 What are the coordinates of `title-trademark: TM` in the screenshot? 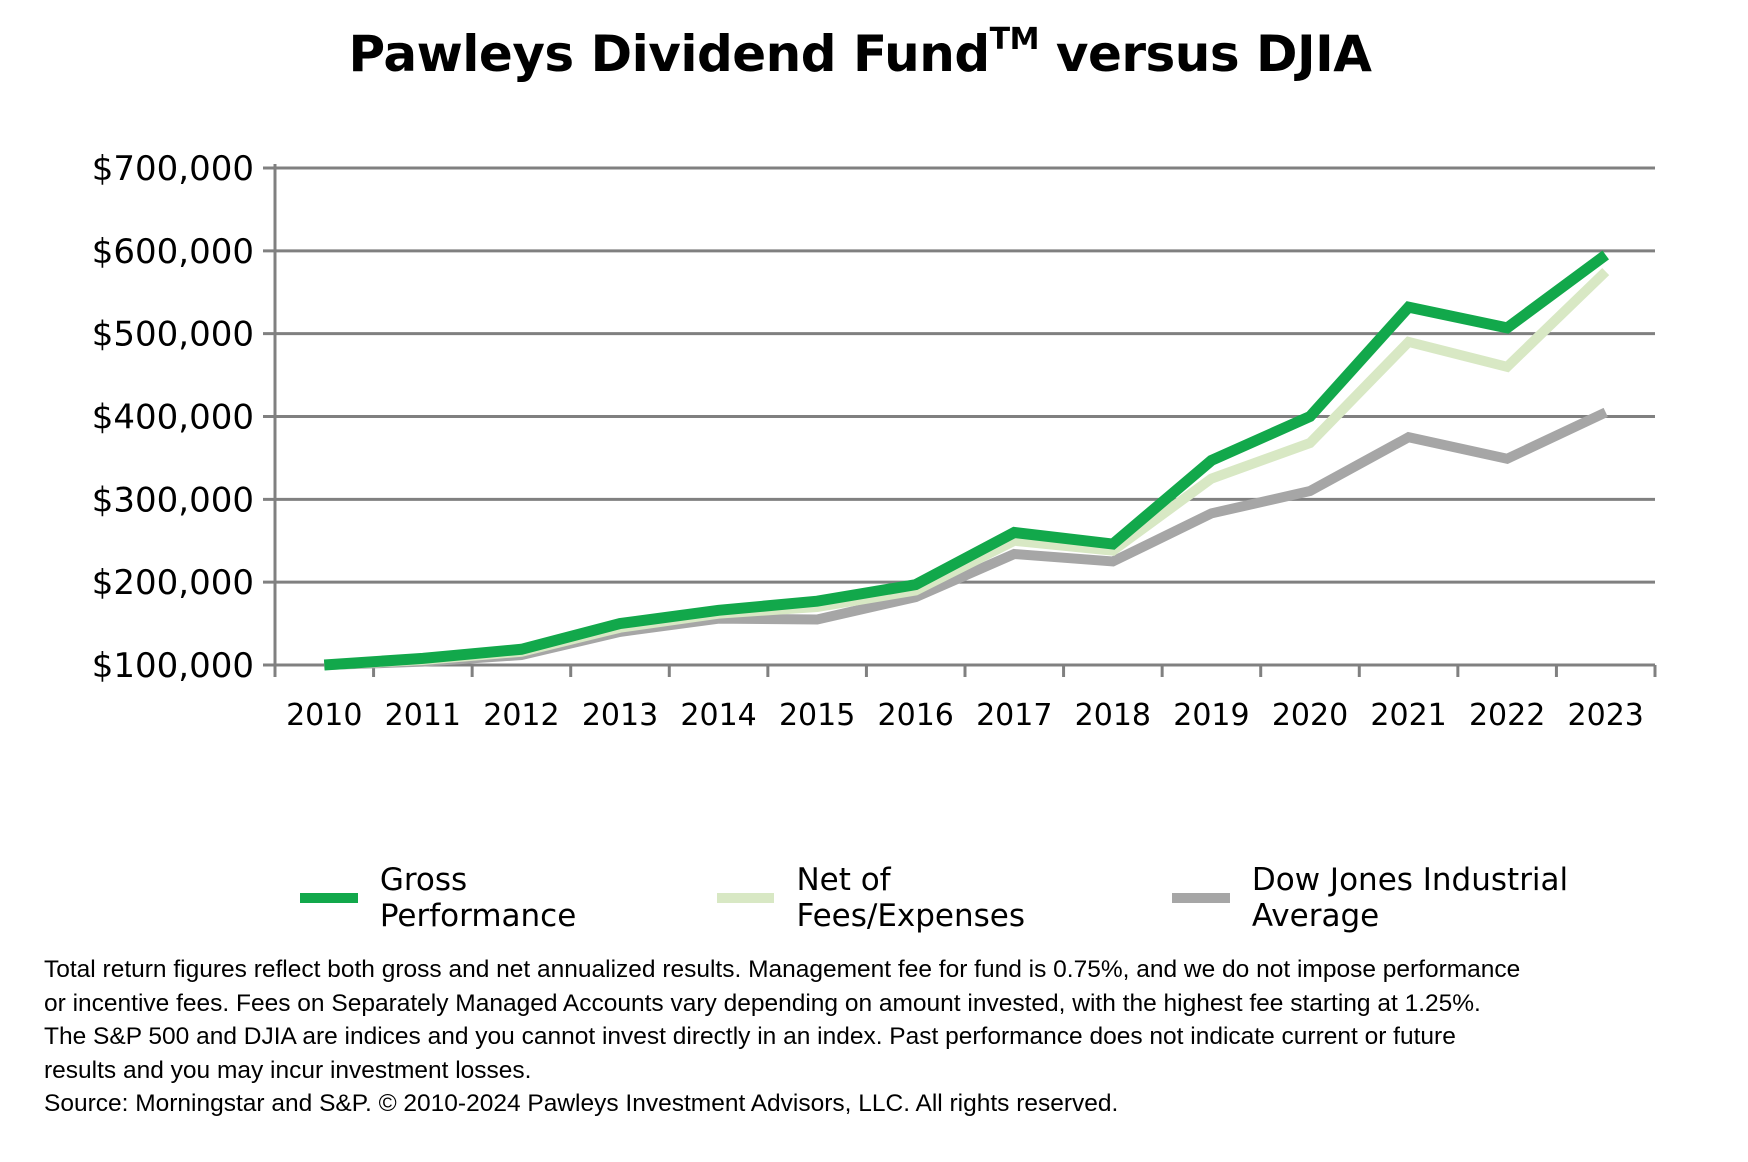 It's located at (1014, 39).